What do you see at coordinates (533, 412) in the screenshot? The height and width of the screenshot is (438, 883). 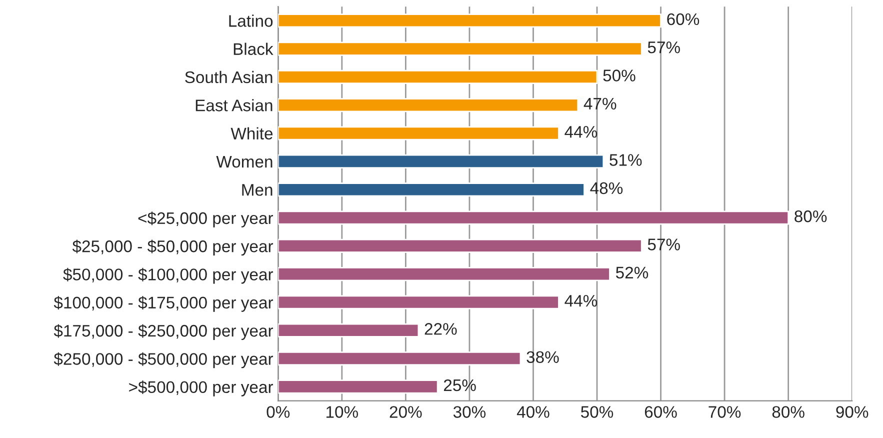 I see `x-tick-label: 40%` at bounding box center [533, 412].